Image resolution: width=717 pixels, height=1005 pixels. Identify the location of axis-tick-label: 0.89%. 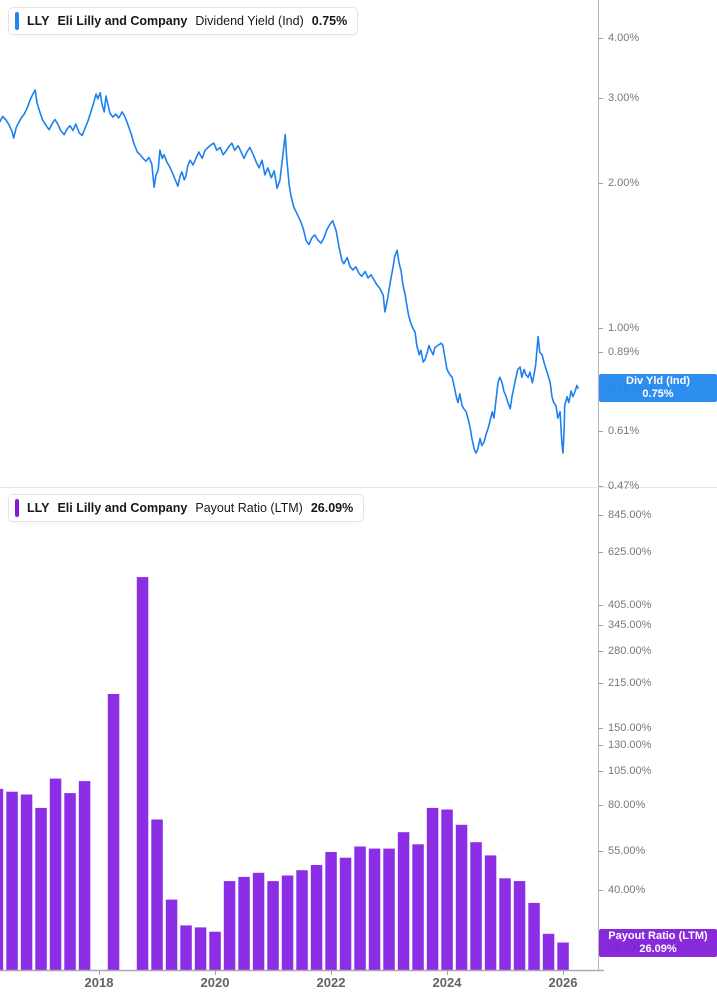
(624, 352).